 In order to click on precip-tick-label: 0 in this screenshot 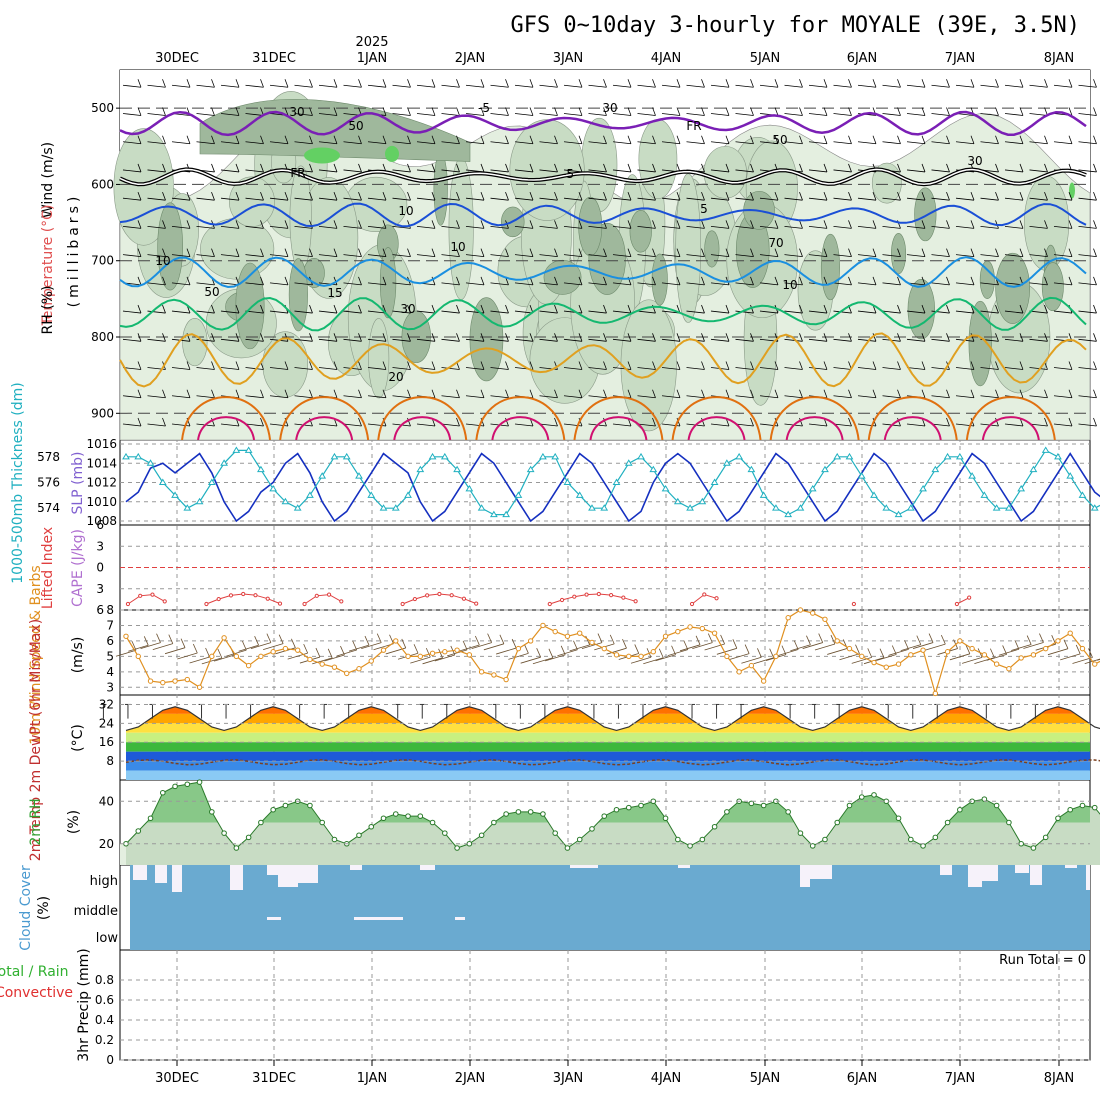, I will do `click(110, 1060)`.